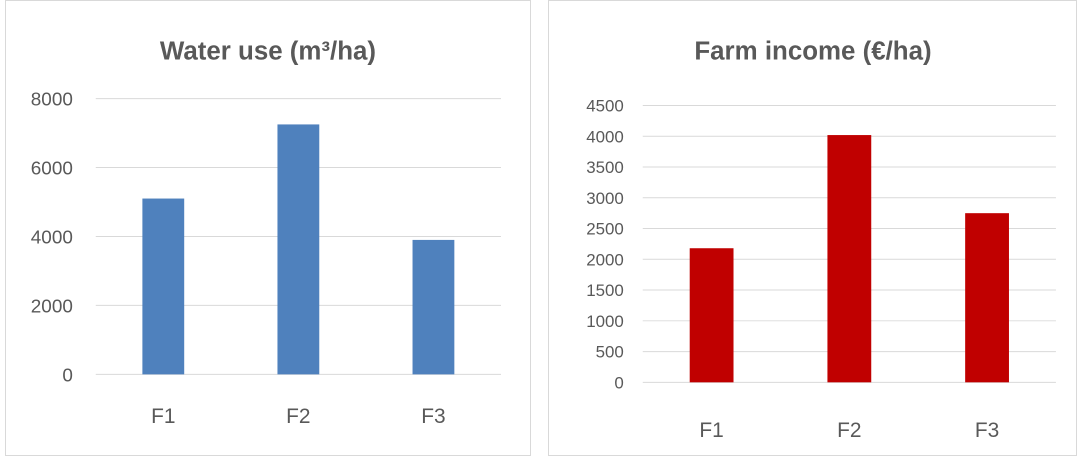  Describe the element at coordinates (52, 100) in the screenshot. I see `y-tick-label: 8000` at that location.